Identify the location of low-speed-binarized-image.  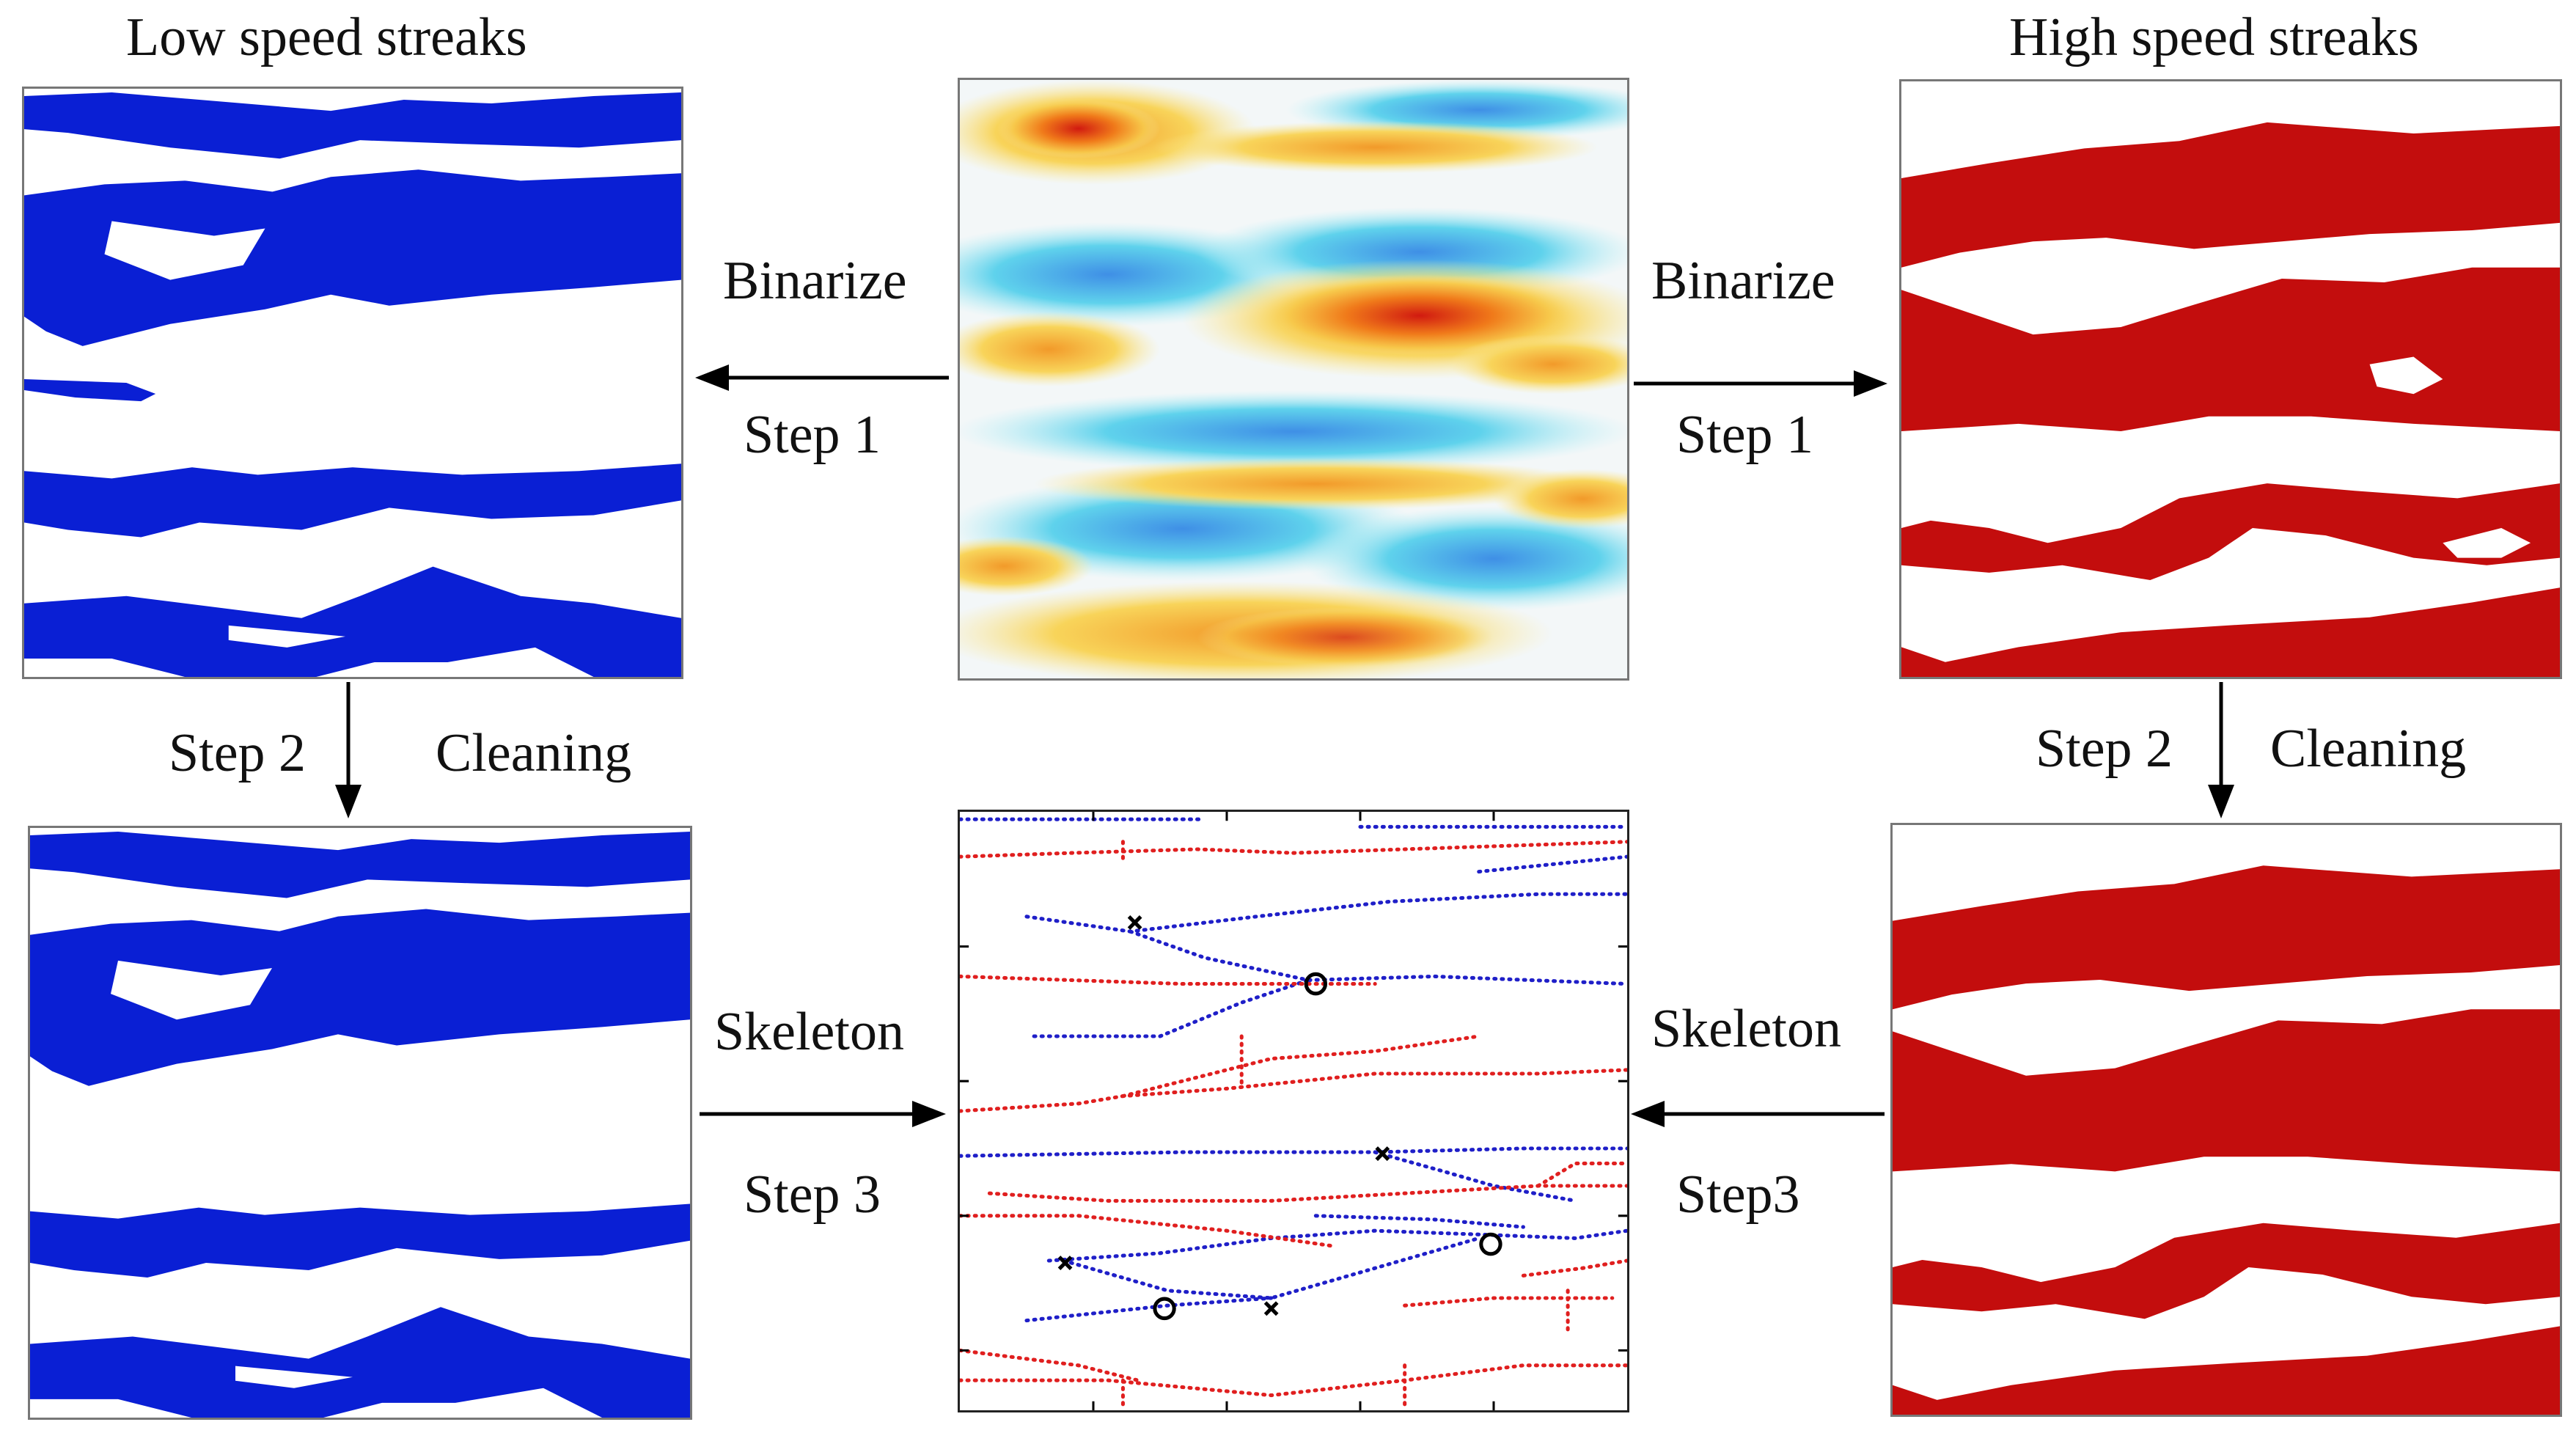
(353, 384).